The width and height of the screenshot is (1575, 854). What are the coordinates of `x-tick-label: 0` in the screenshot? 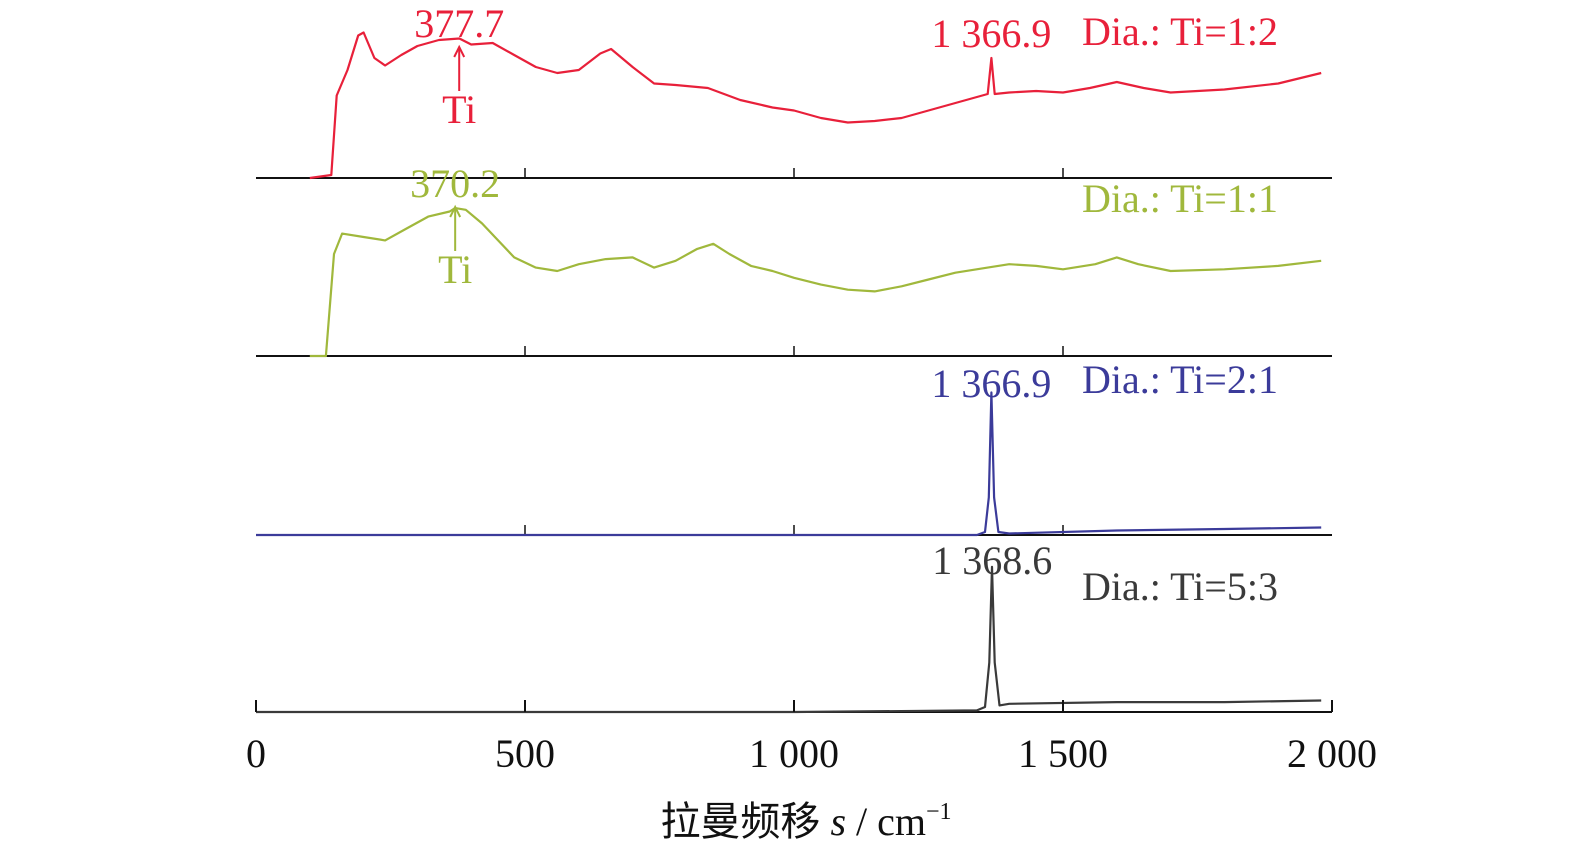 It's located at (256, 753).